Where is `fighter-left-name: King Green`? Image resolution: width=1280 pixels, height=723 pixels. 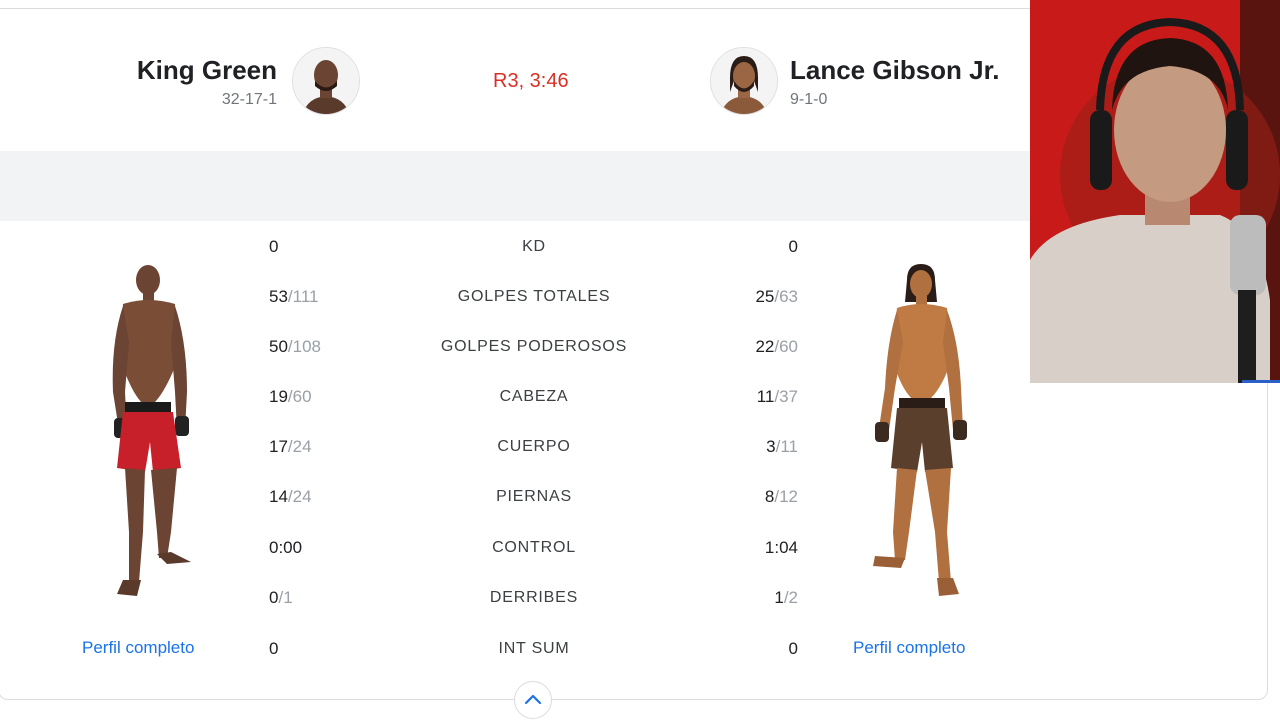
fighter-left-name: King Green is located at coordinates (206, 70).